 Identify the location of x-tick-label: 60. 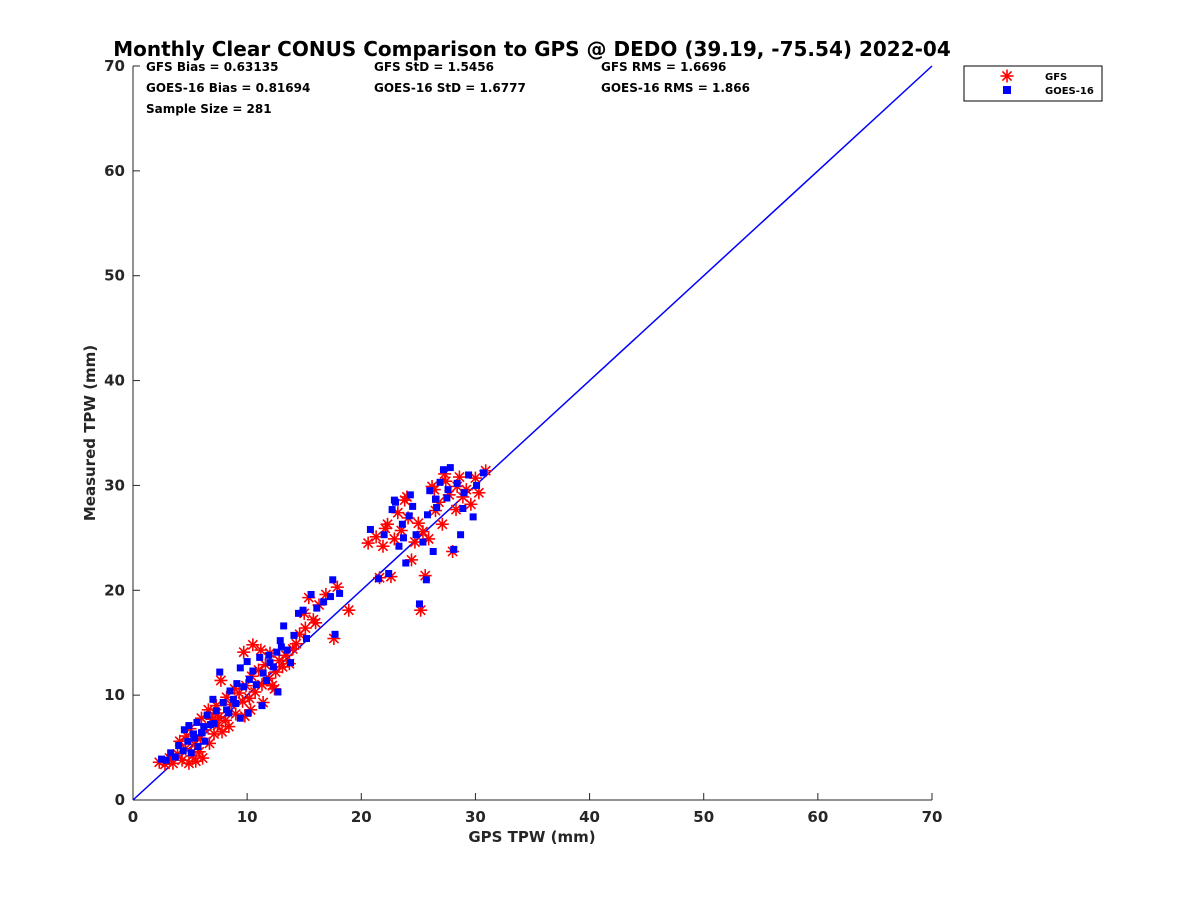
(817, 817).